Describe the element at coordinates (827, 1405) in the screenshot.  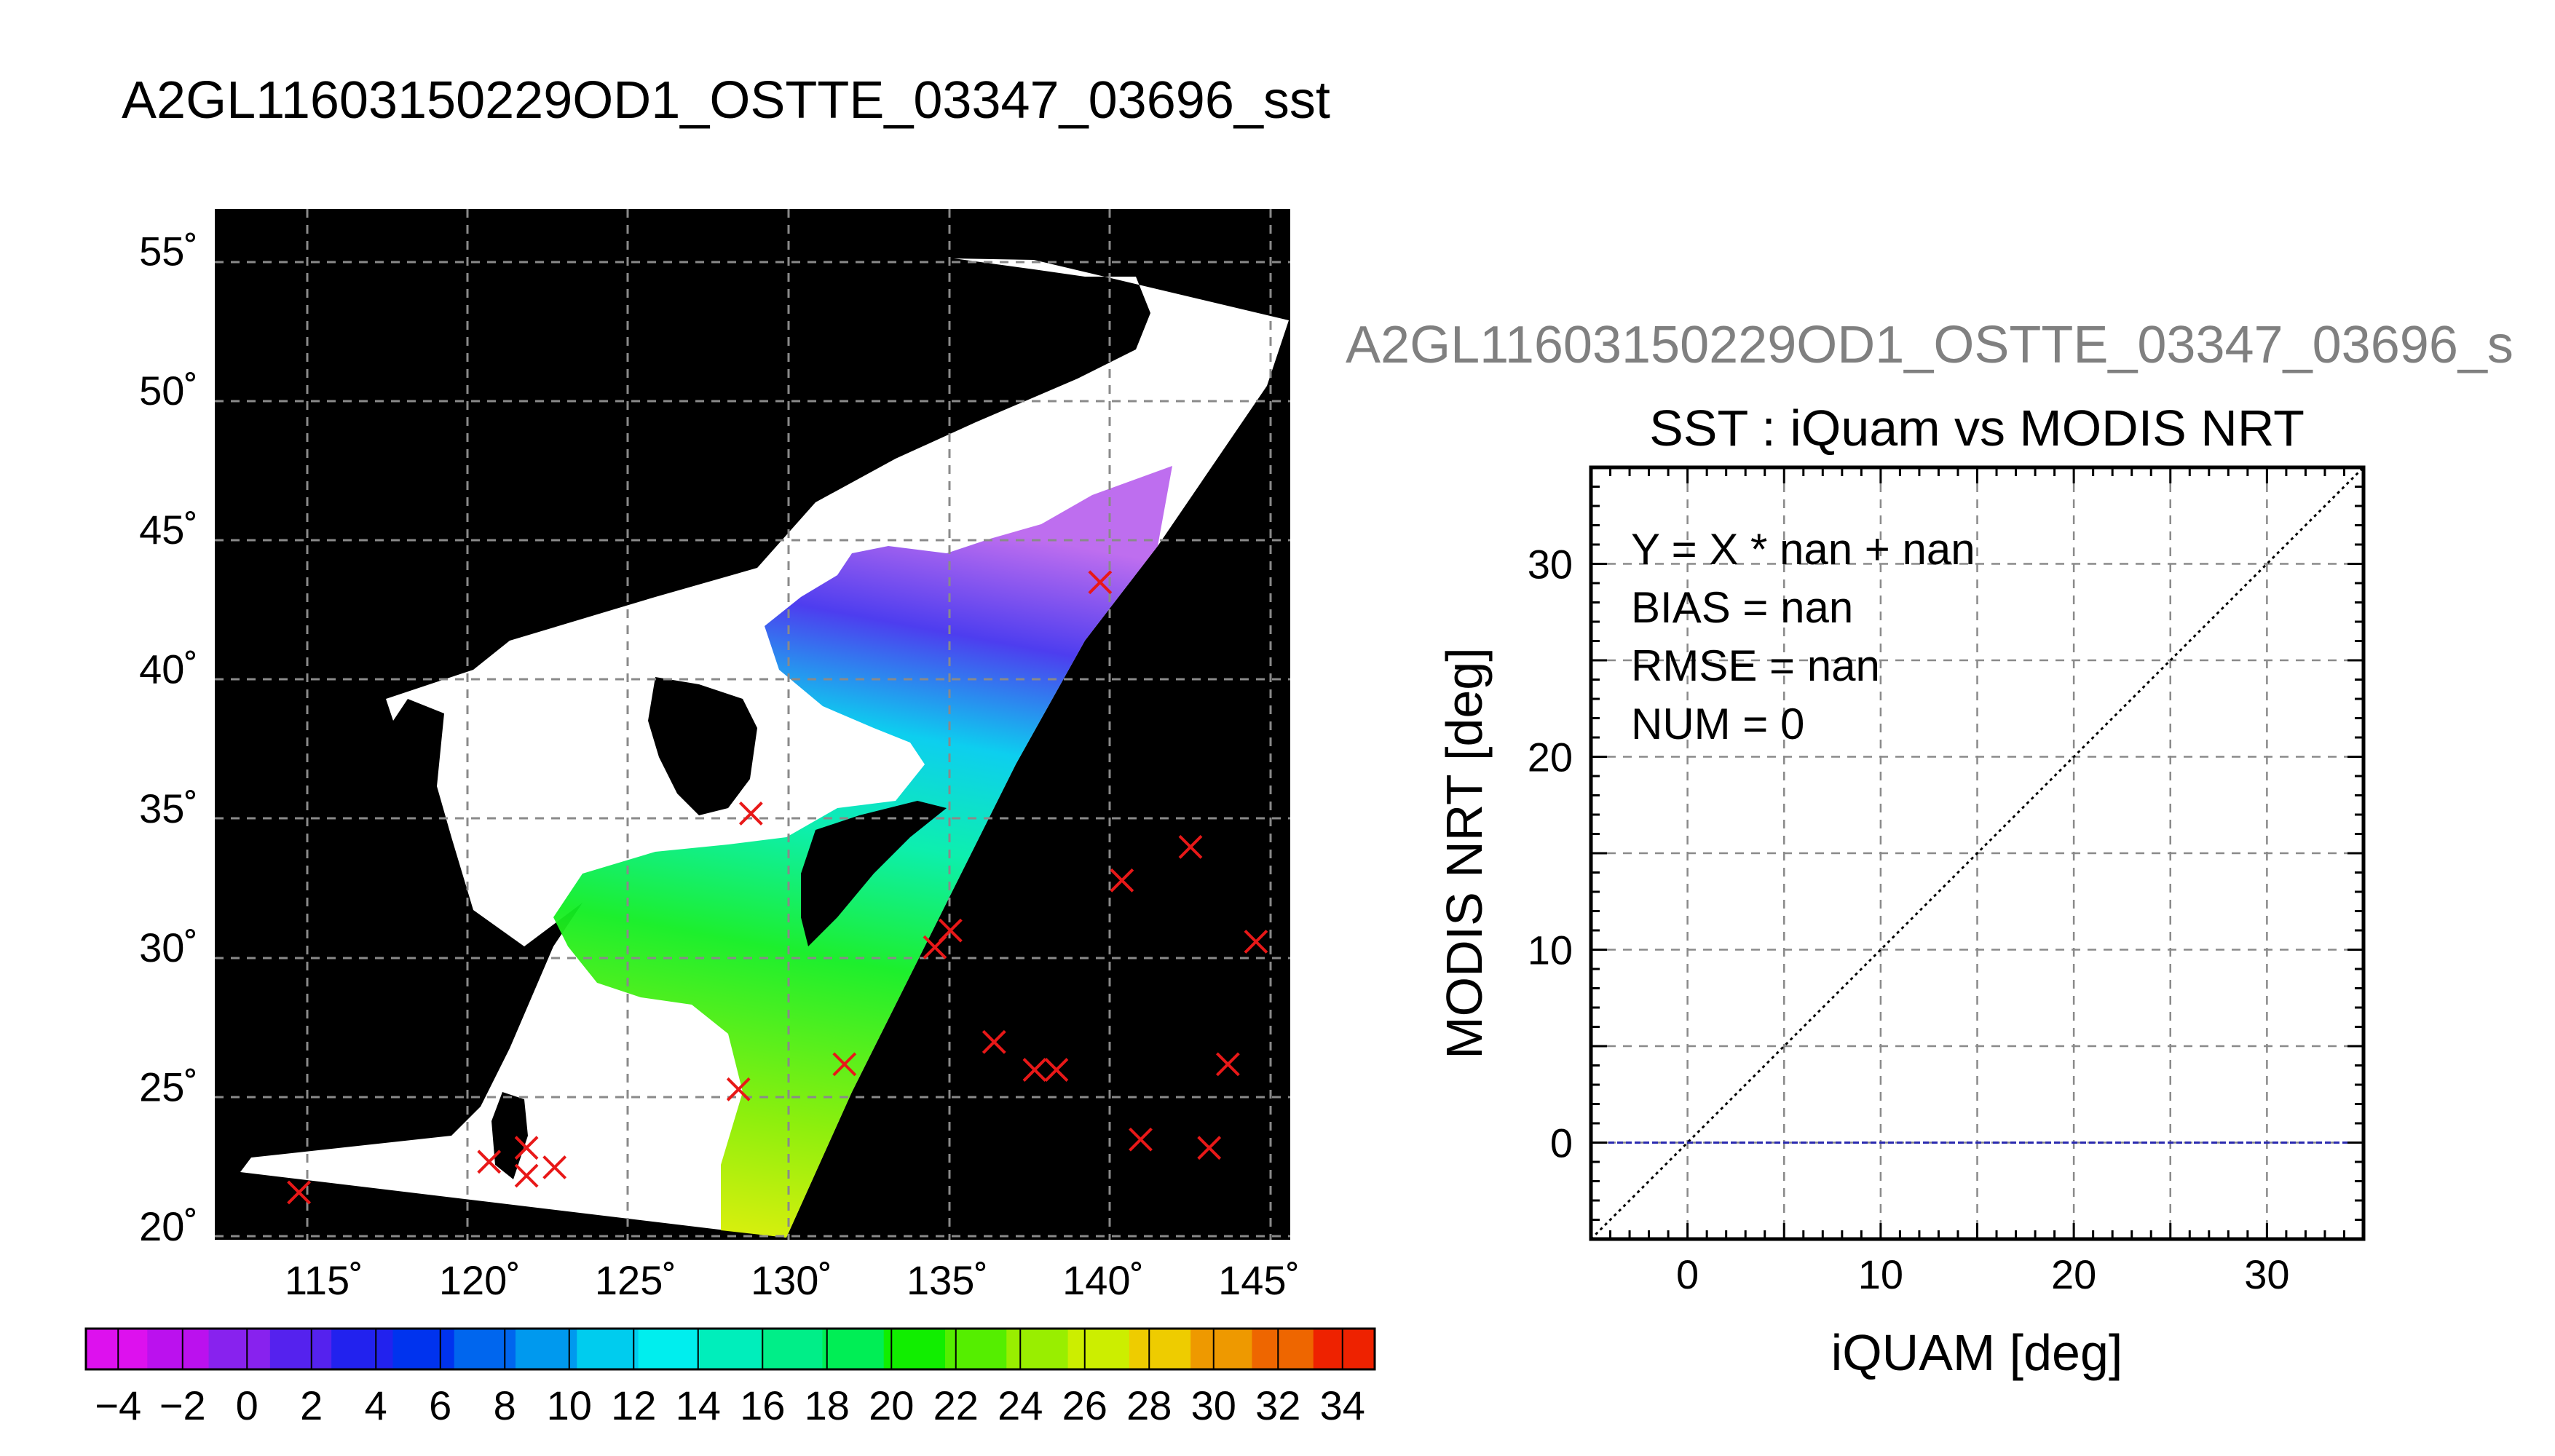
I see `colorbar-tick-label: 18` at that location.